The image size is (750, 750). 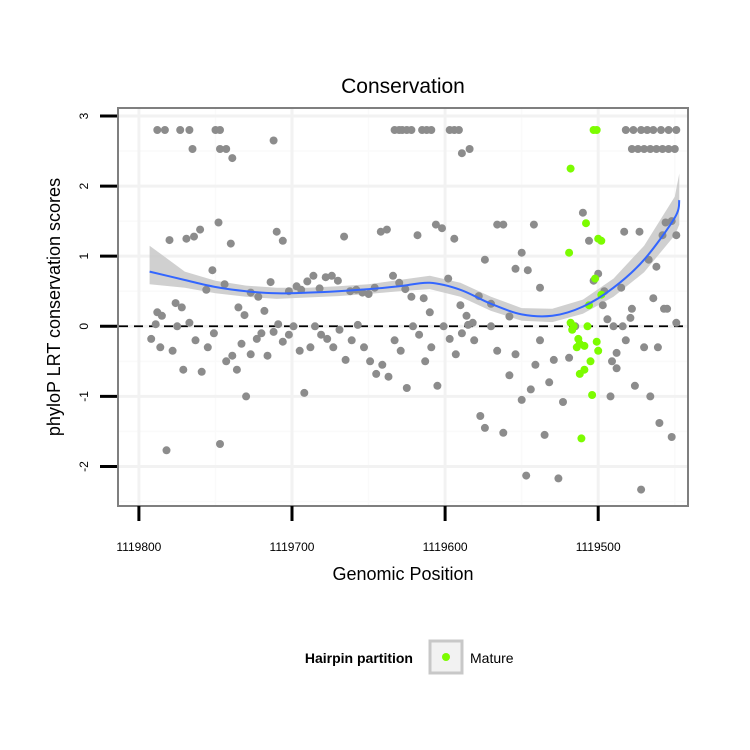 I want to click on y-tick-label: 1, so click(x=84, y=256).